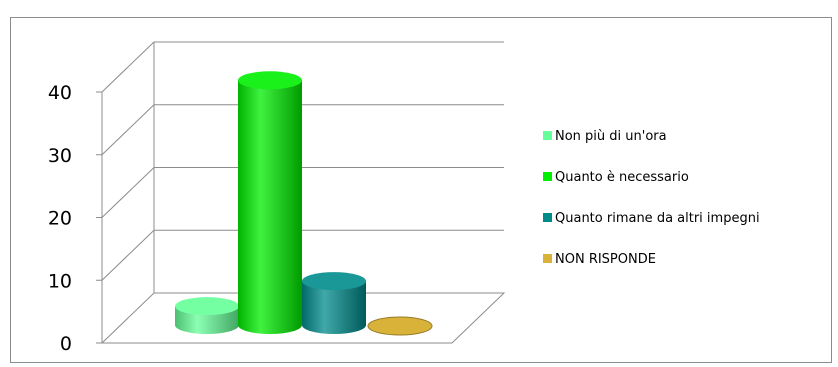 The image size is (838, 367). What do you see at coordinates (657, 218) in the screenshot?
I see `legend-label: Quanto rimane da altri impegni` at bounding box center [657, 218].